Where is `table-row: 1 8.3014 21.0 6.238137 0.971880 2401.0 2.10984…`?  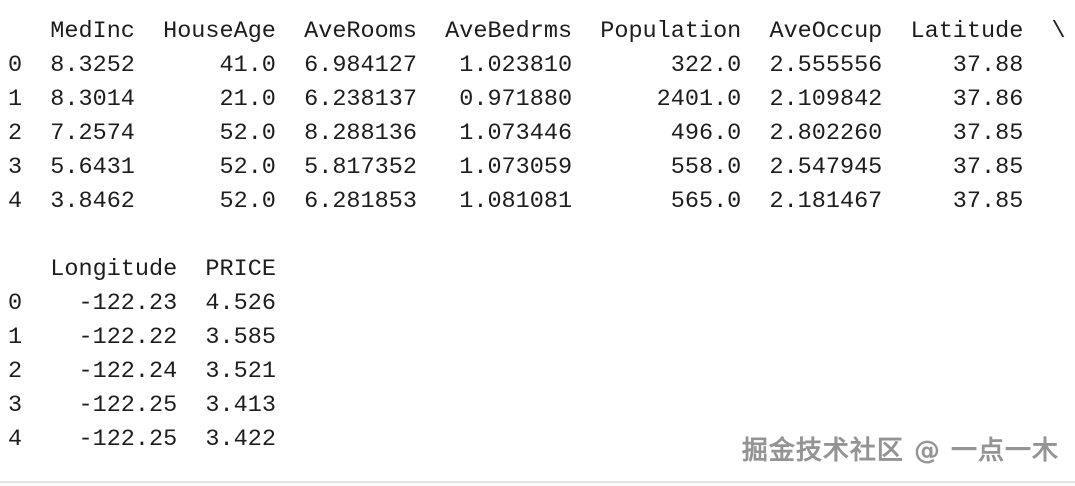
table-row: 1 8.3014 21.0 6.238137 0.971880 2401.0 2.10984… is located at coordinates (537, 100).